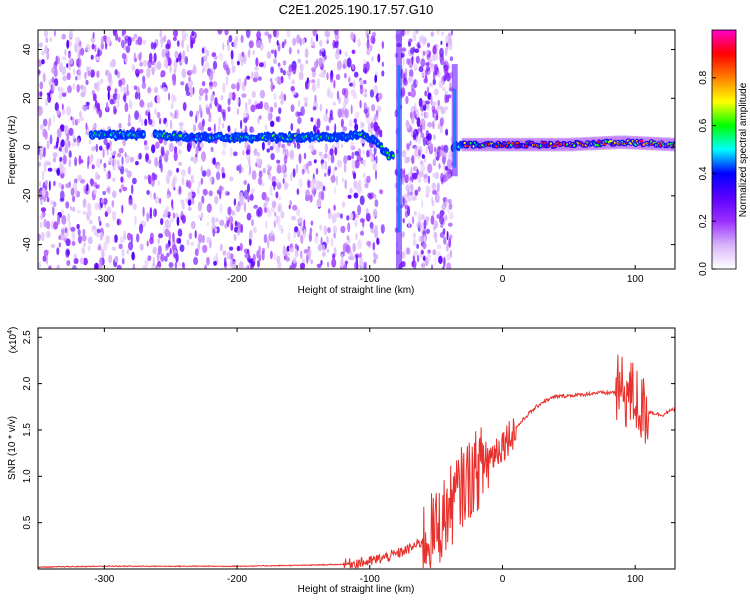 This screenshot has height=600, width=750. What do you see at coordinates (27, 195) in the screenshot?
I see `spectrogram-y-tick-label: -20` at bounding box center [27, 195].